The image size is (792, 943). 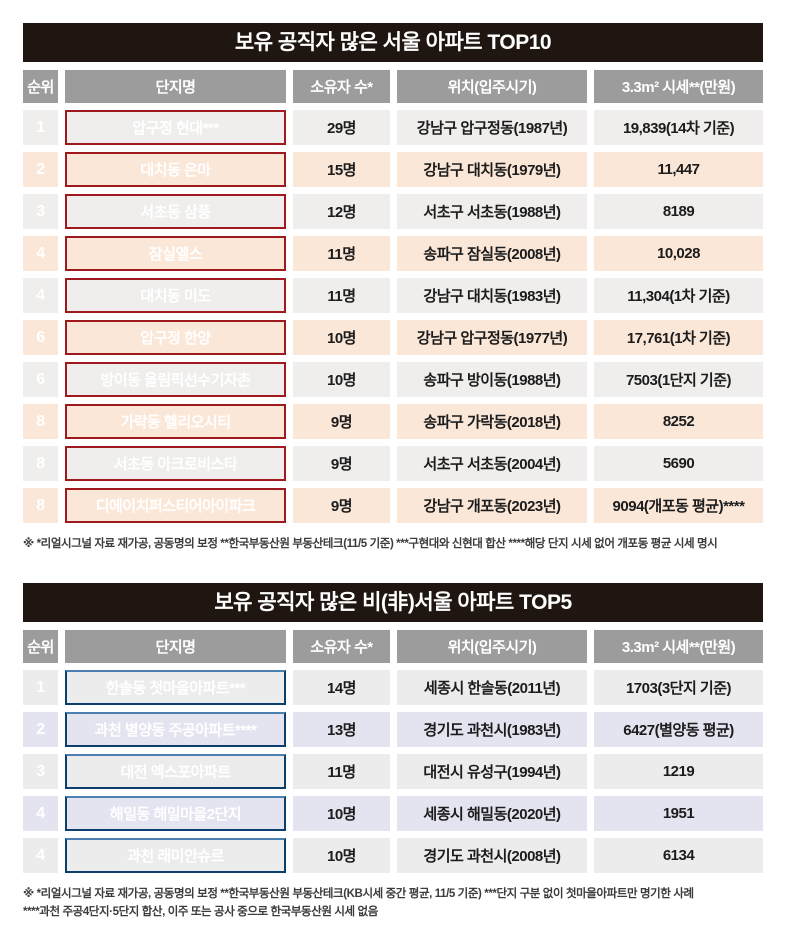 What do you see at coordinates (492, 730) in the screenshot?
I see `location-cell: 경기도 과천시(1983년)` at bounding box center [492, 730].